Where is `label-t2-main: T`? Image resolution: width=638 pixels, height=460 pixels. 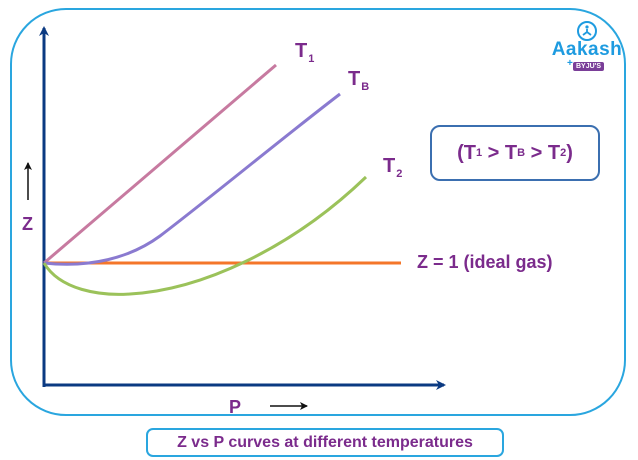
label-t2-main: T is located at coordinates (389, 166).